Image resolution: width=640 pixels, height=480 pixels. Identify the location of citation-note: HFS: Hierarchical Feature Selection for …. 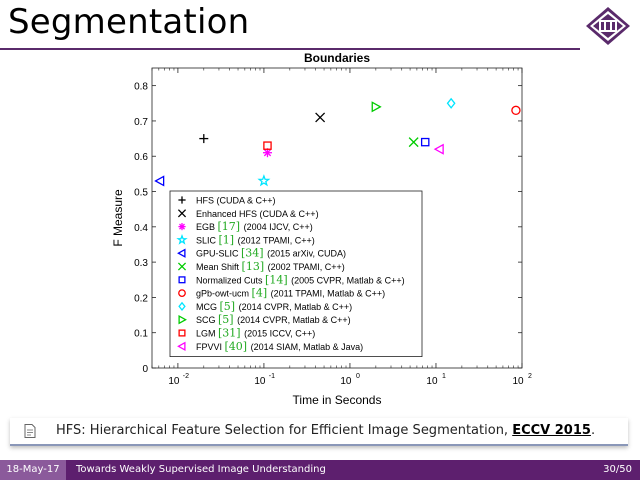
(319, 432).